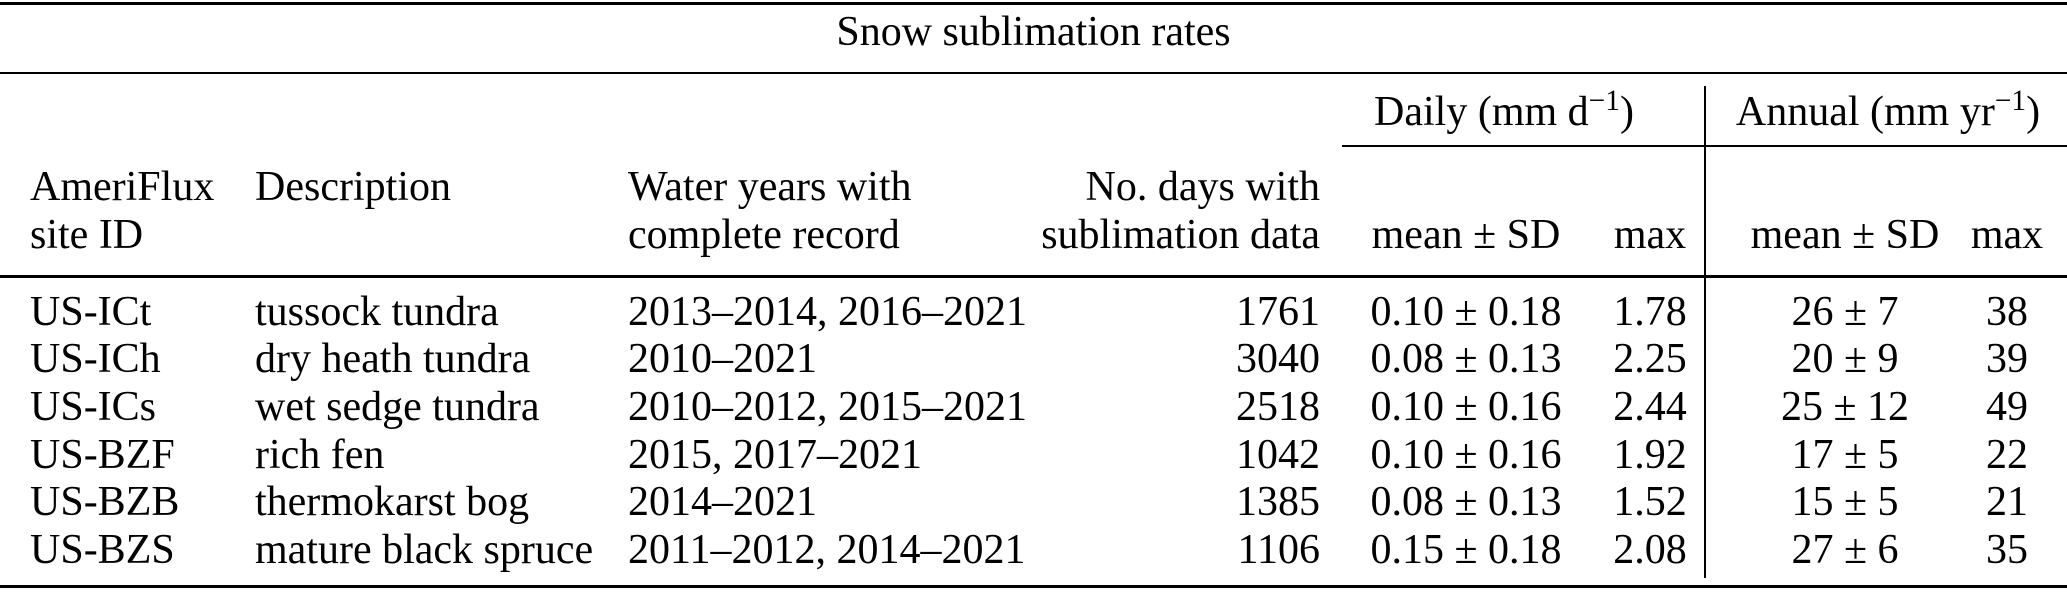 The image size is (2067, 595). Describe the element at coordinates (827, 406) in the screenshot. I see `water-years-cell: 2010–2012, 2015–2021` at that location.